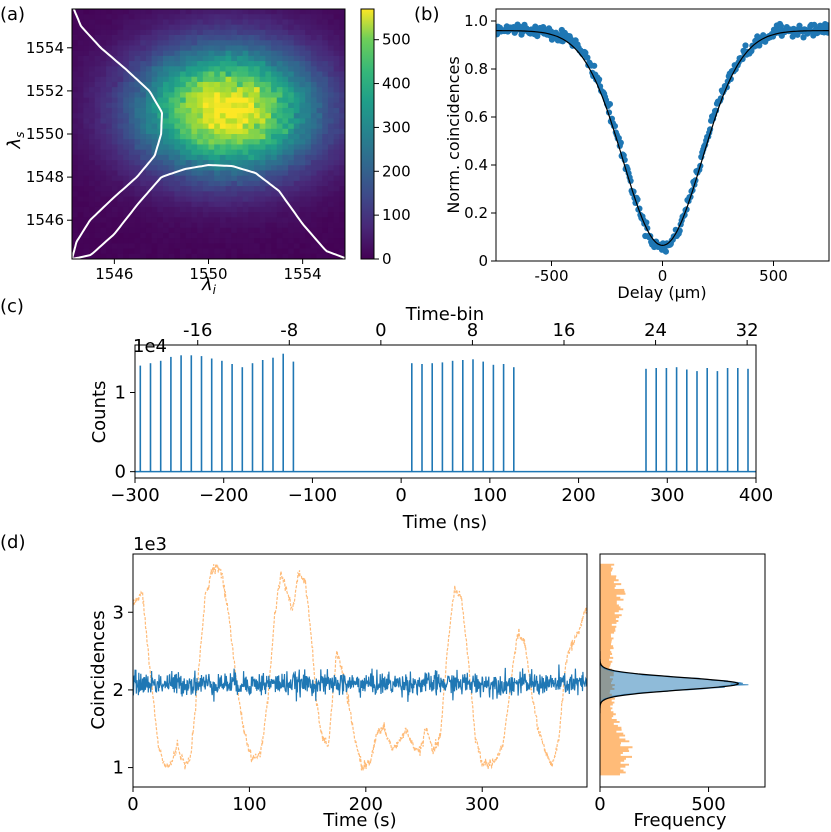 The image size is (831, 832). I want to click on trace-x-ticks: 0 100 200 300, so click(313, 801).